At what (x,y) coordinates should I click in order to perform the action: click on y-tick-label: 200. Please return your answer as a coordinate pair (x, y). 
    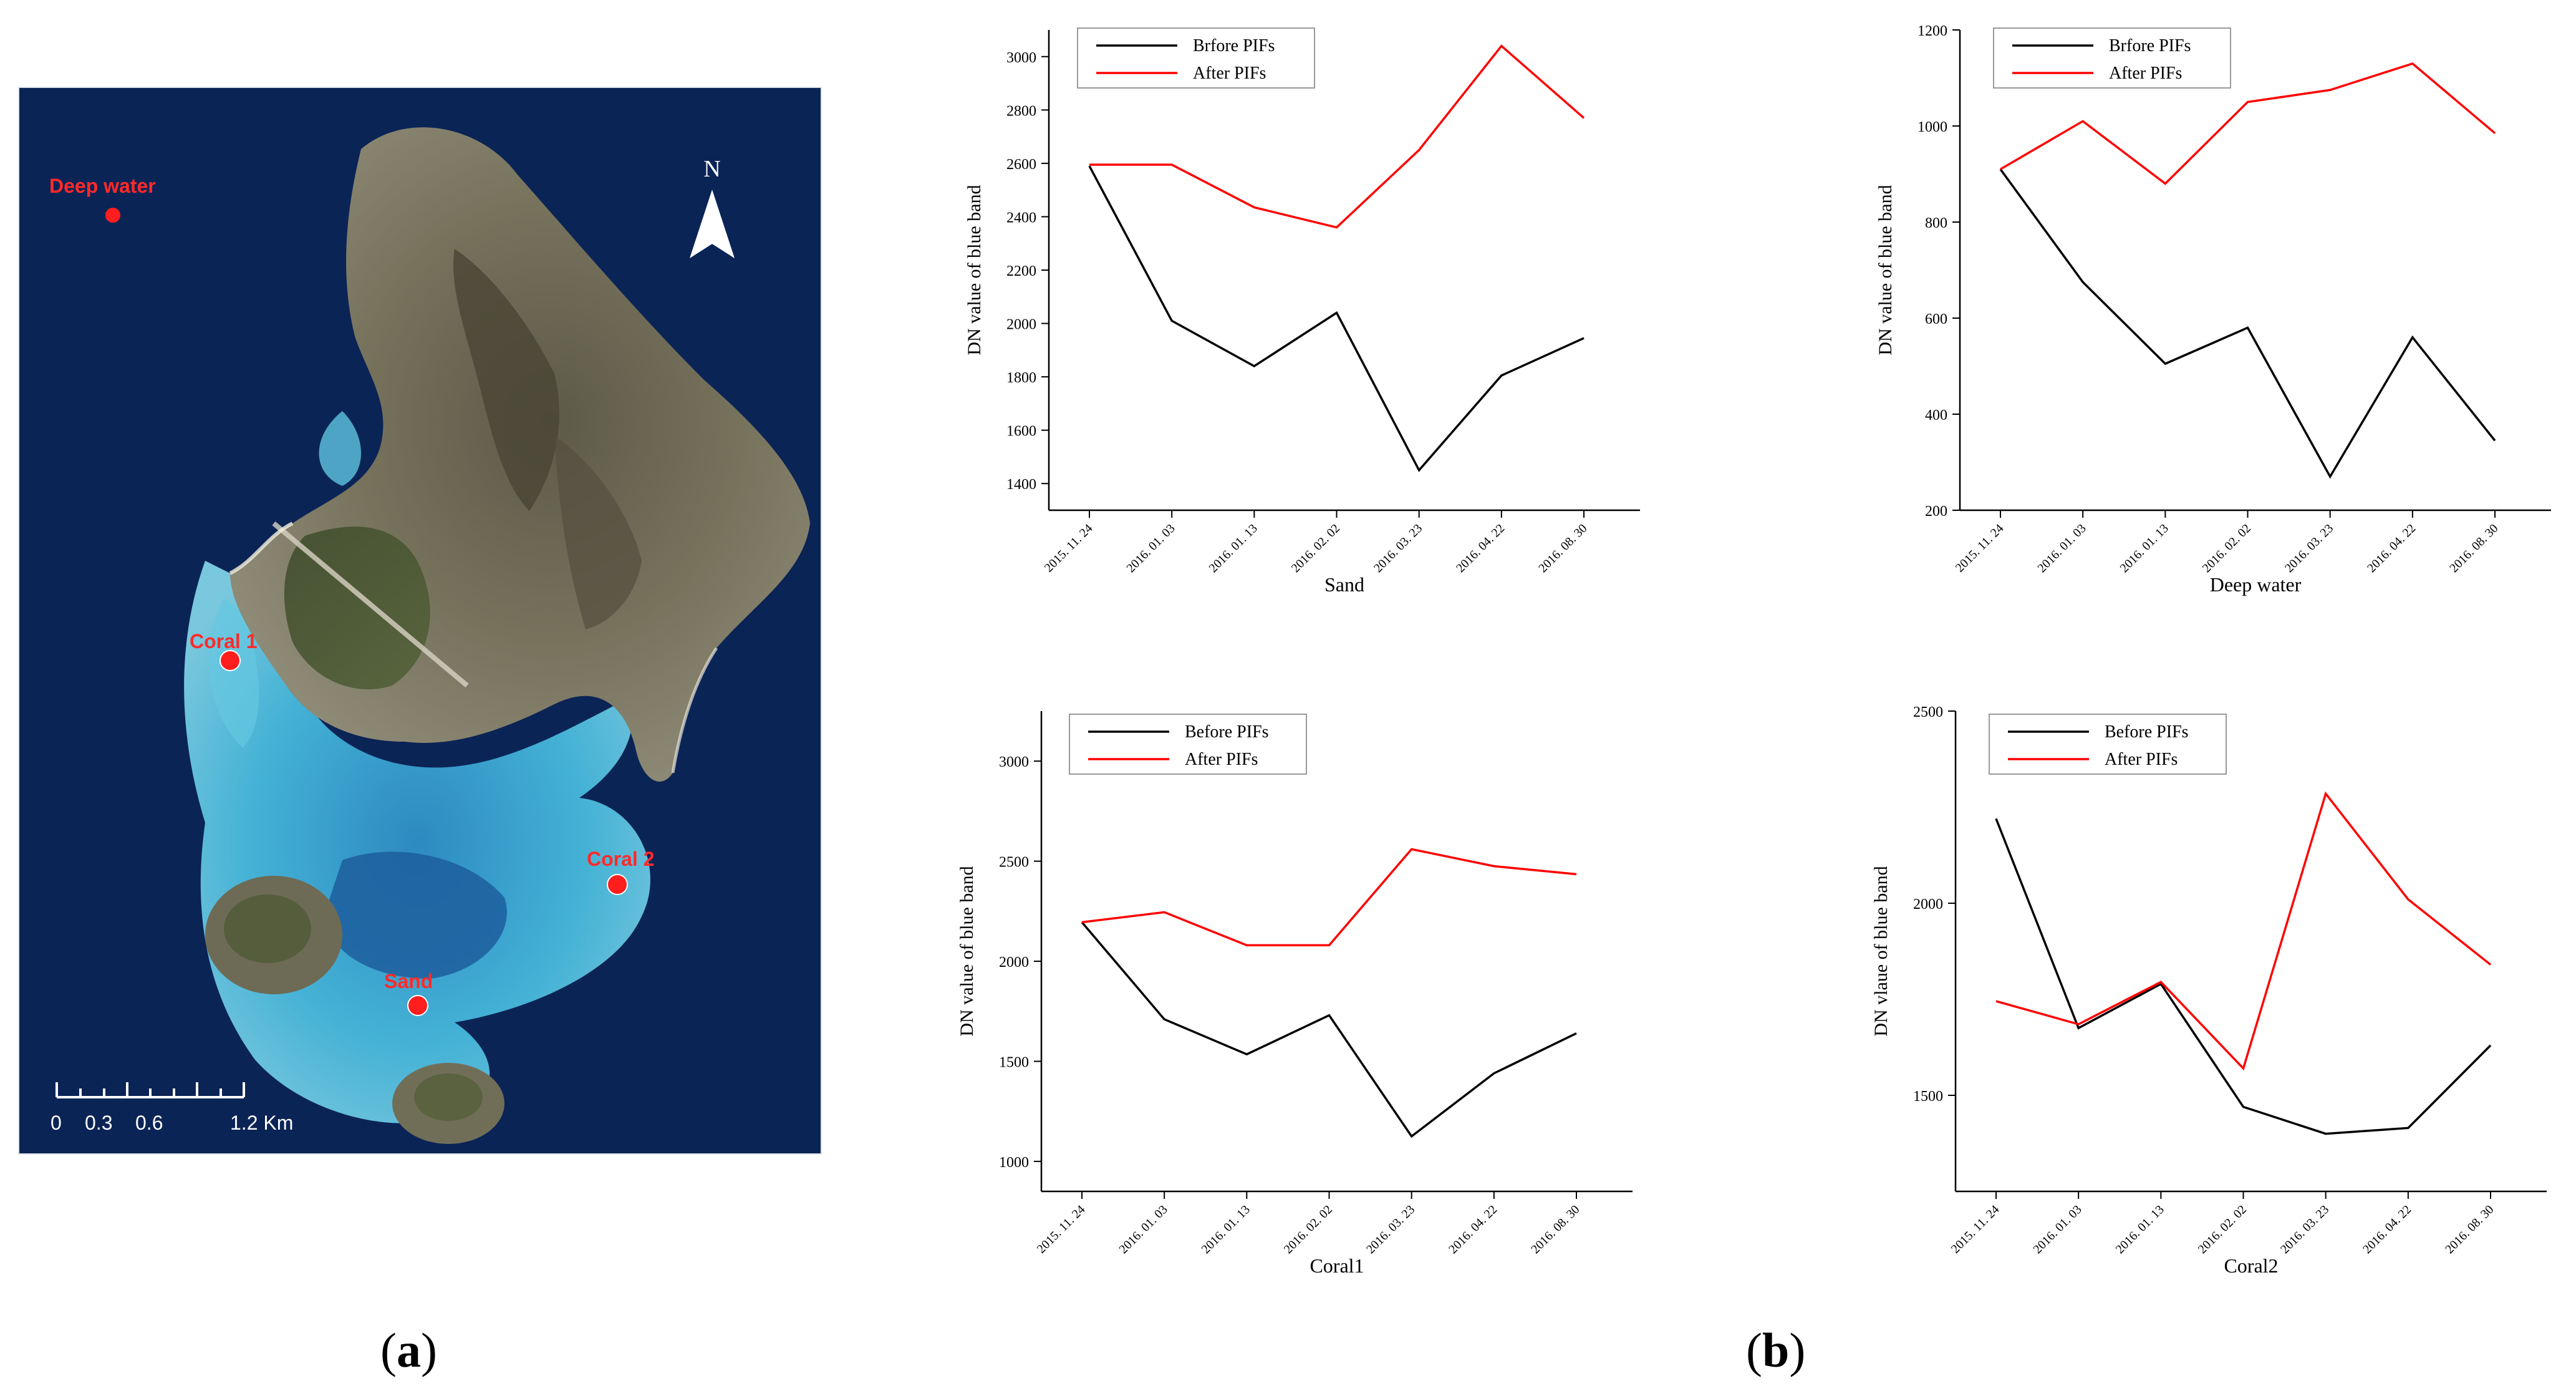
    Looking at the image, I should click on (1936, 511).